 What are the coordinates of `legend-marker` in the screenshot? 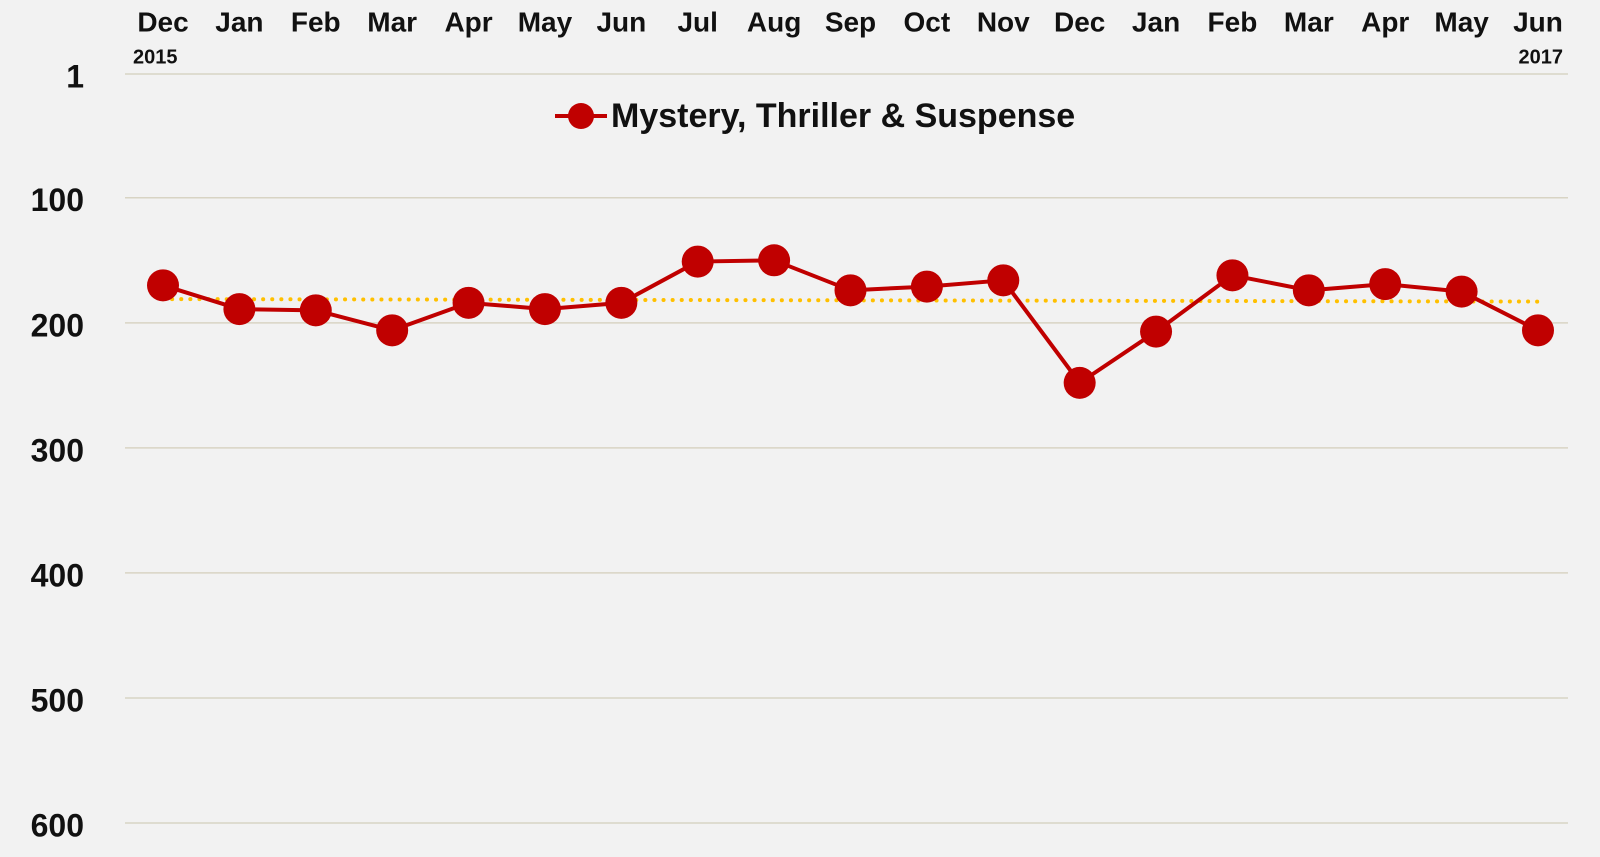 It's located at (581, 116).